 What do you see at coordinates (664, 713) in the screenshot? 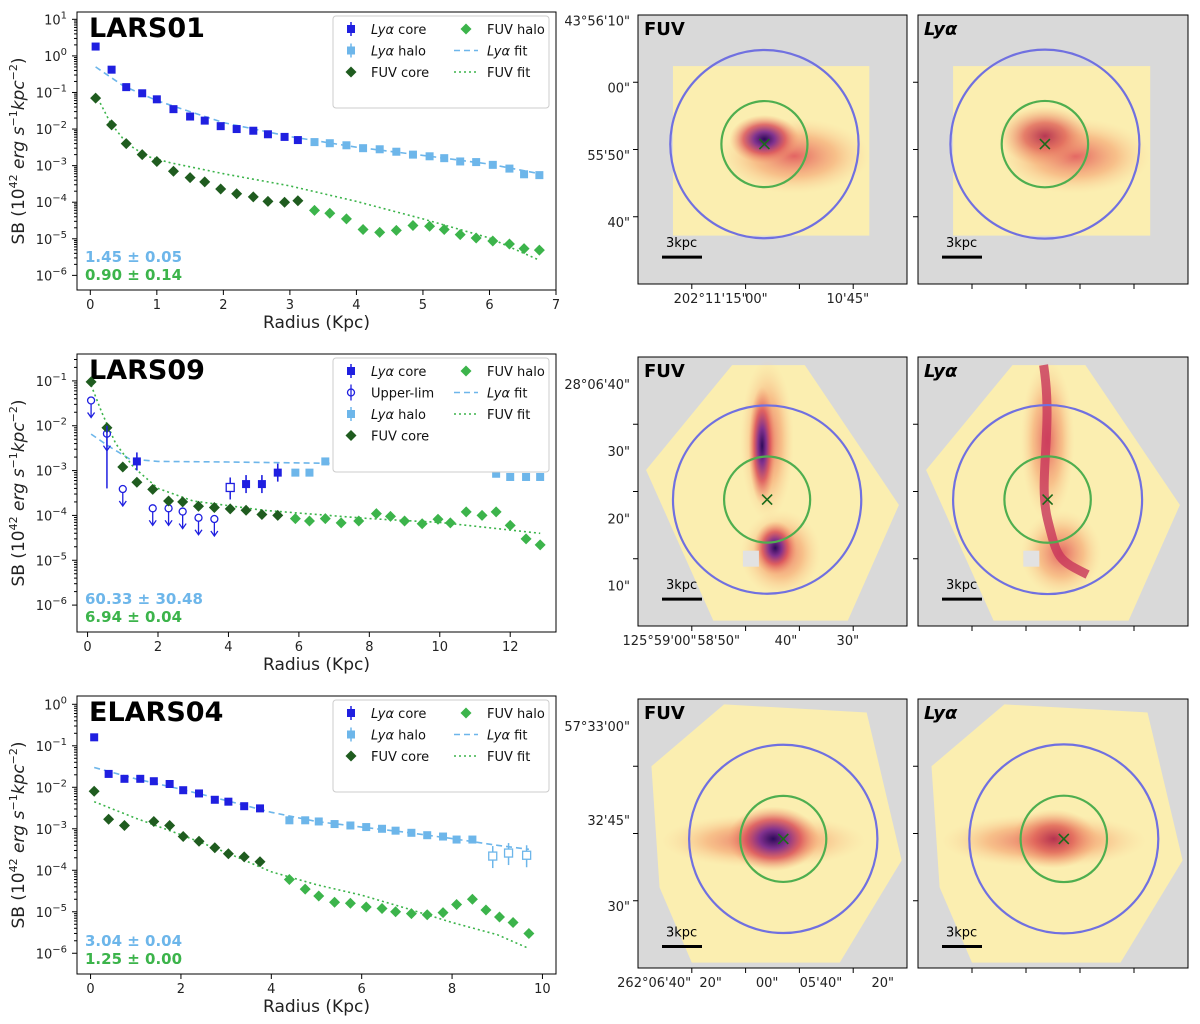
I see `fuv-label: FUV` at bounding box center [664, 713].